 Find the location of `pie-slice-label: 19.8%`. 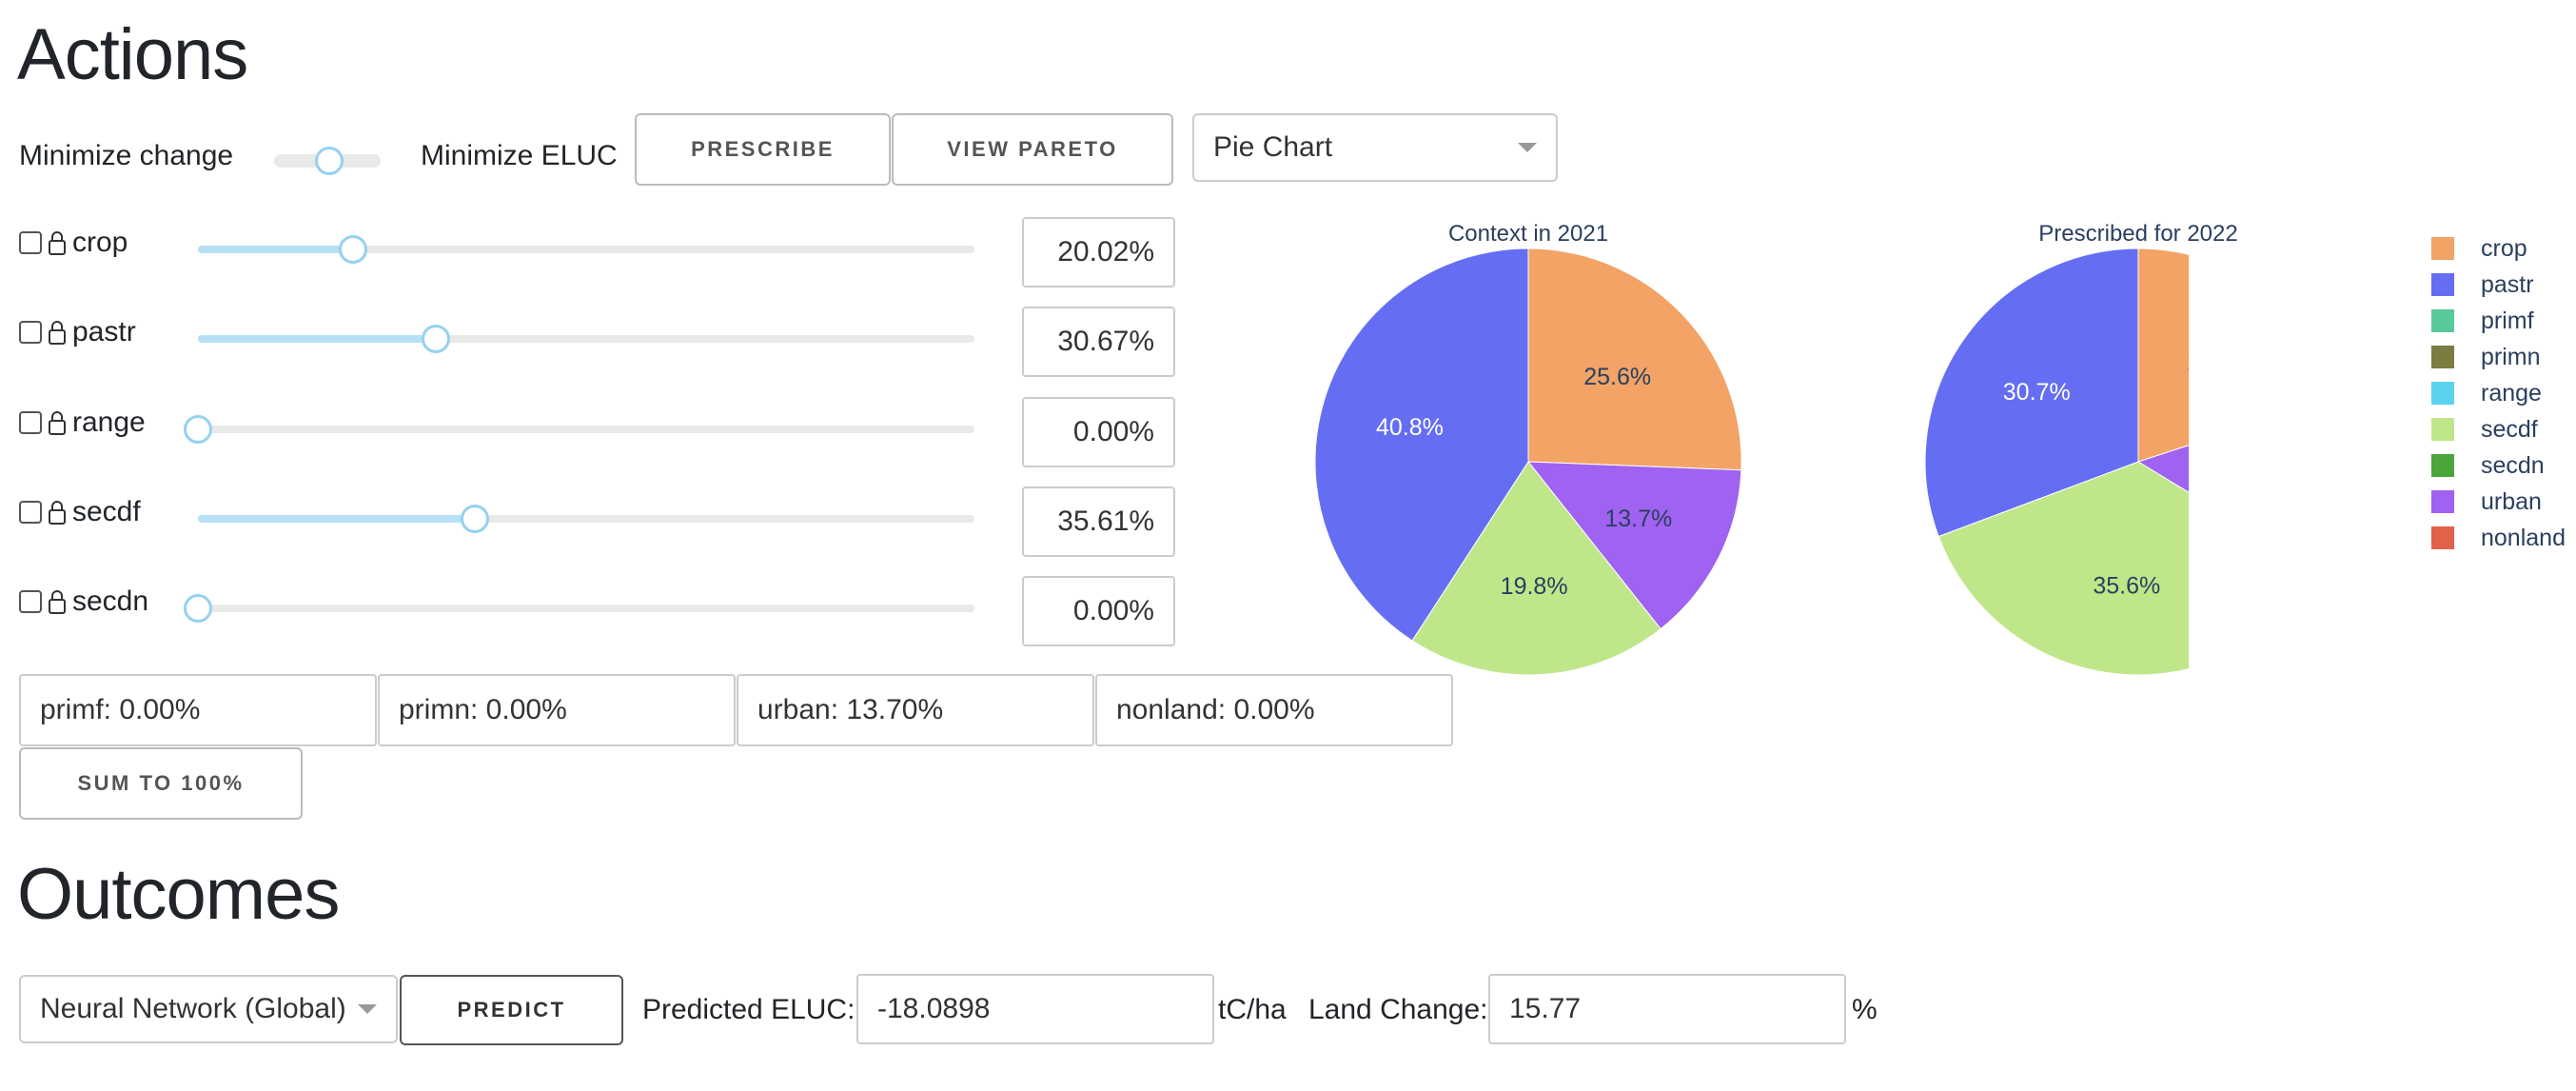

pie-slice-label: 19.8% is located at coordinates (1534, 586).